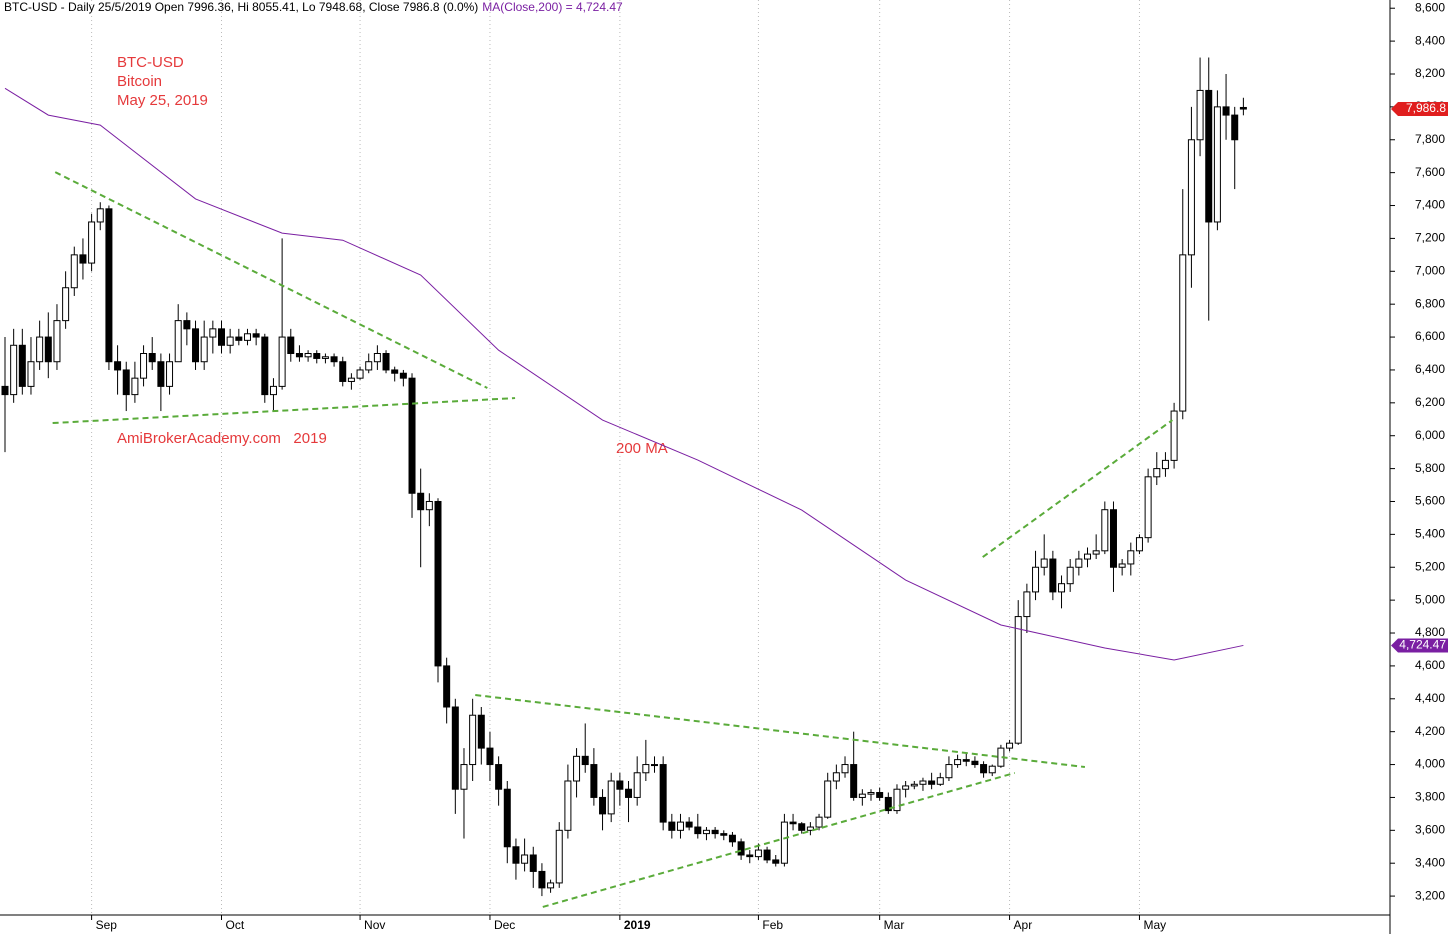 The height and width of the screenshot is (934, 1450). Describe the element at coordinates (1430, 172) in the screenshot. I see `y-tick-label: 7,600` at that location.